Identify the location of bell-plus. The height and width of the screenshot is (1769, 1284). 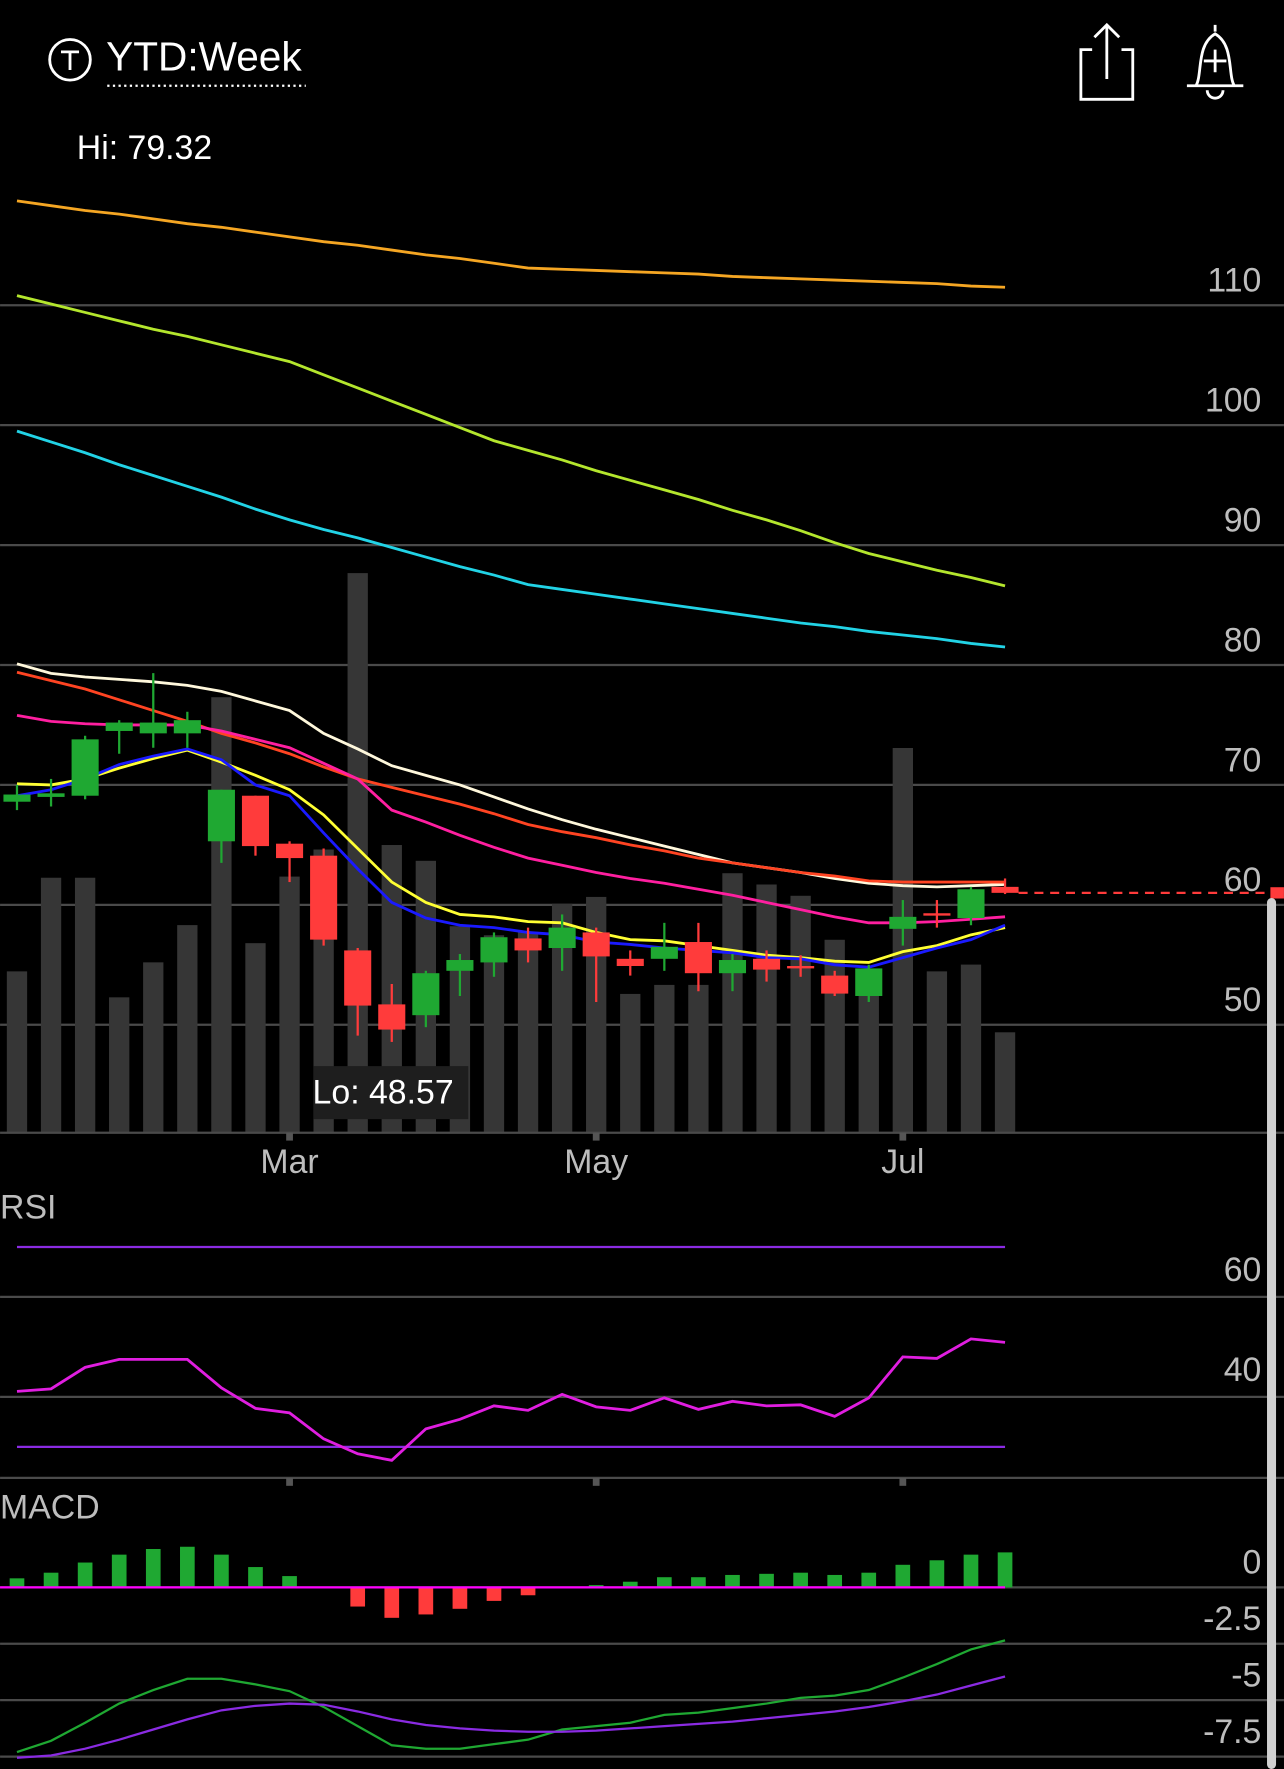
(1215, 61).